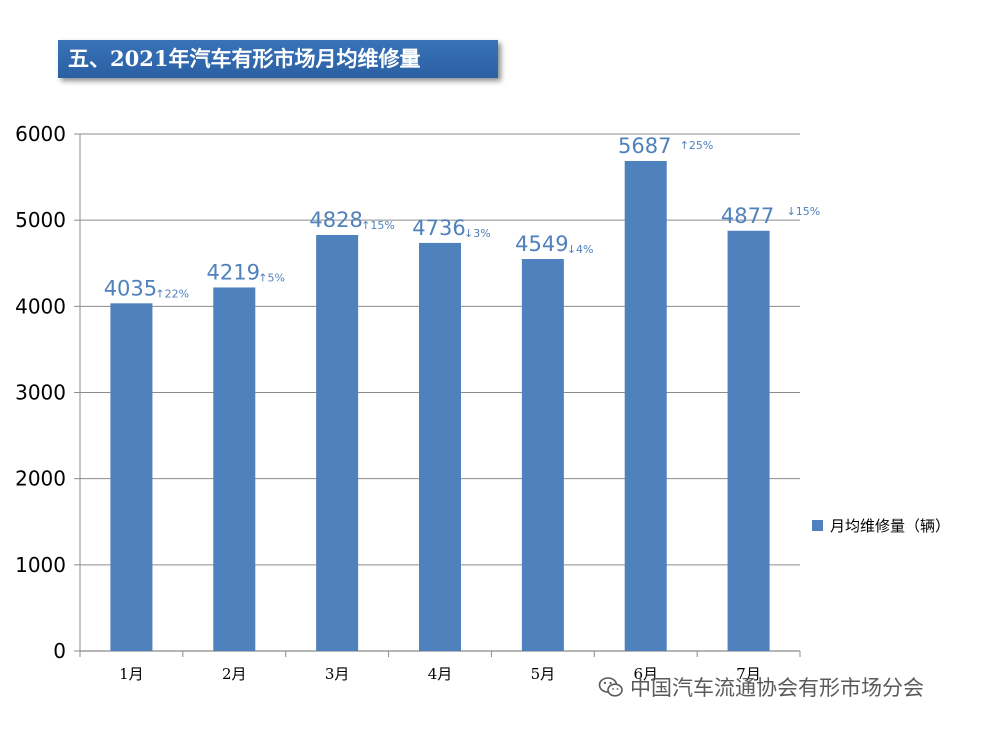 The image size is (992, 730). I want to click on watermark: 中国汽车流通协会有形市场分会, so click(761, 687).